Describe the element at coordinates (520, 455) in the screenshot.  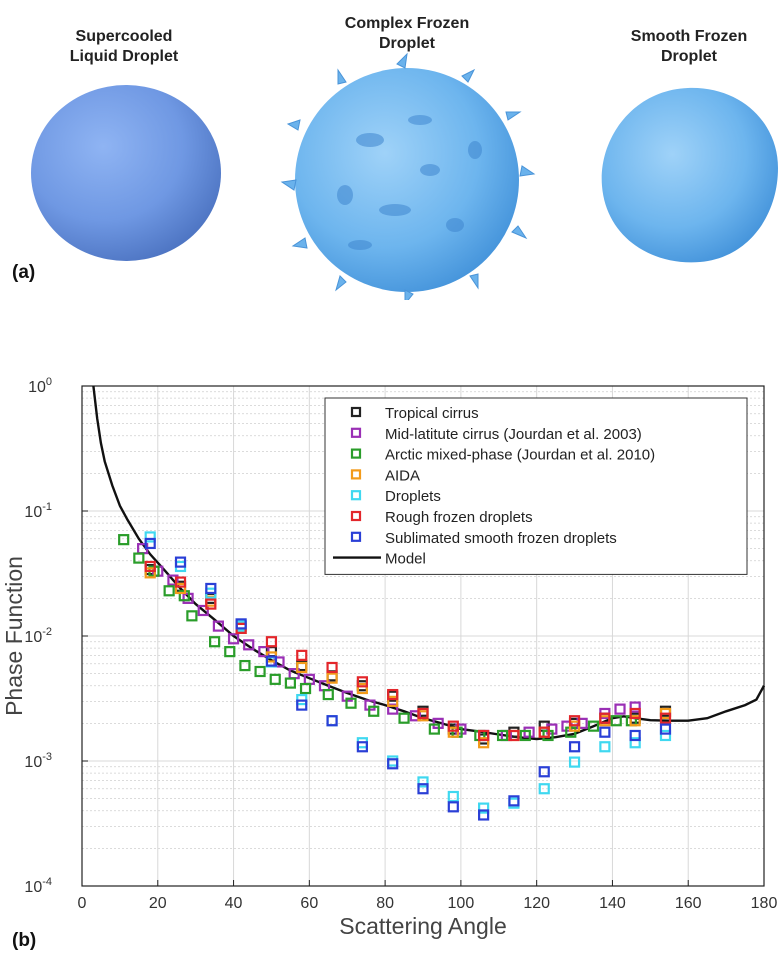
I see `legend-entry-label: Arctic mixed-phase (Jourdan et al. 2010)` at that location.